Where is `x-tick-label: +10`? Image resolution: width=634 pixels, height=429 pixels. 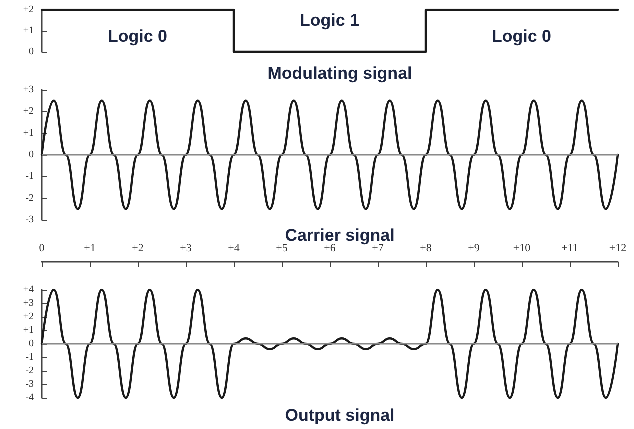
x-tick-label: +10 is located at coordinates (522, 248).